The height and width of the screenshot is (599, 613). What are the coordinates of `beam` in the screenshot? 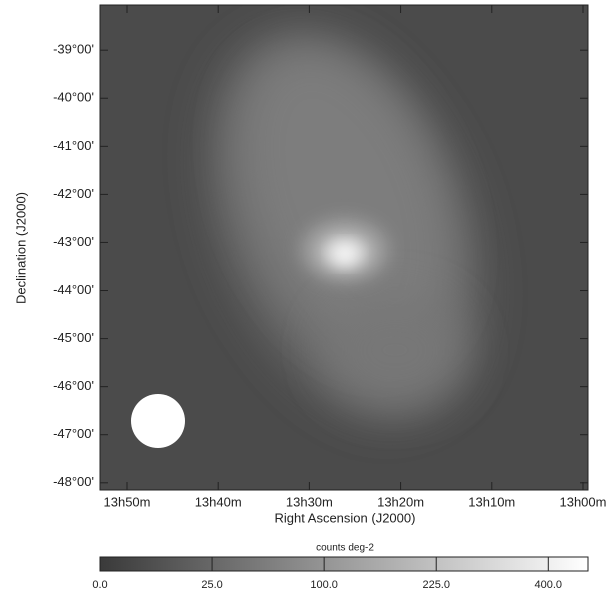 It's located at (158, 421).